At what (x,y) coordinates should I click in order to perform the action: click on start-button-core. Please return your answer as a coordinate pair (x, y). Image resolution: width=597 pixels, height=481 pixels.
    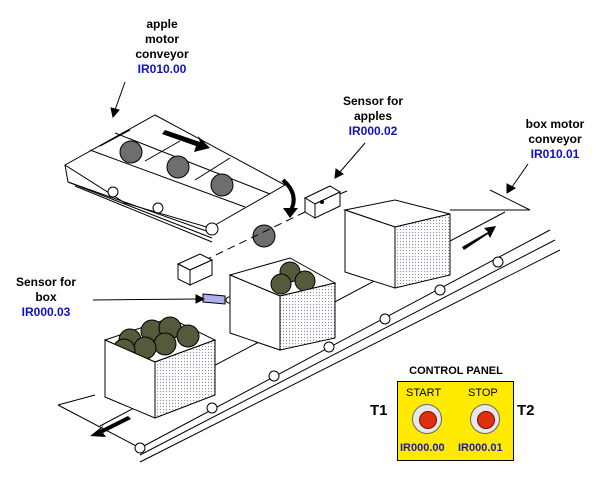
    Looking at the image, I should click on (428, 420).